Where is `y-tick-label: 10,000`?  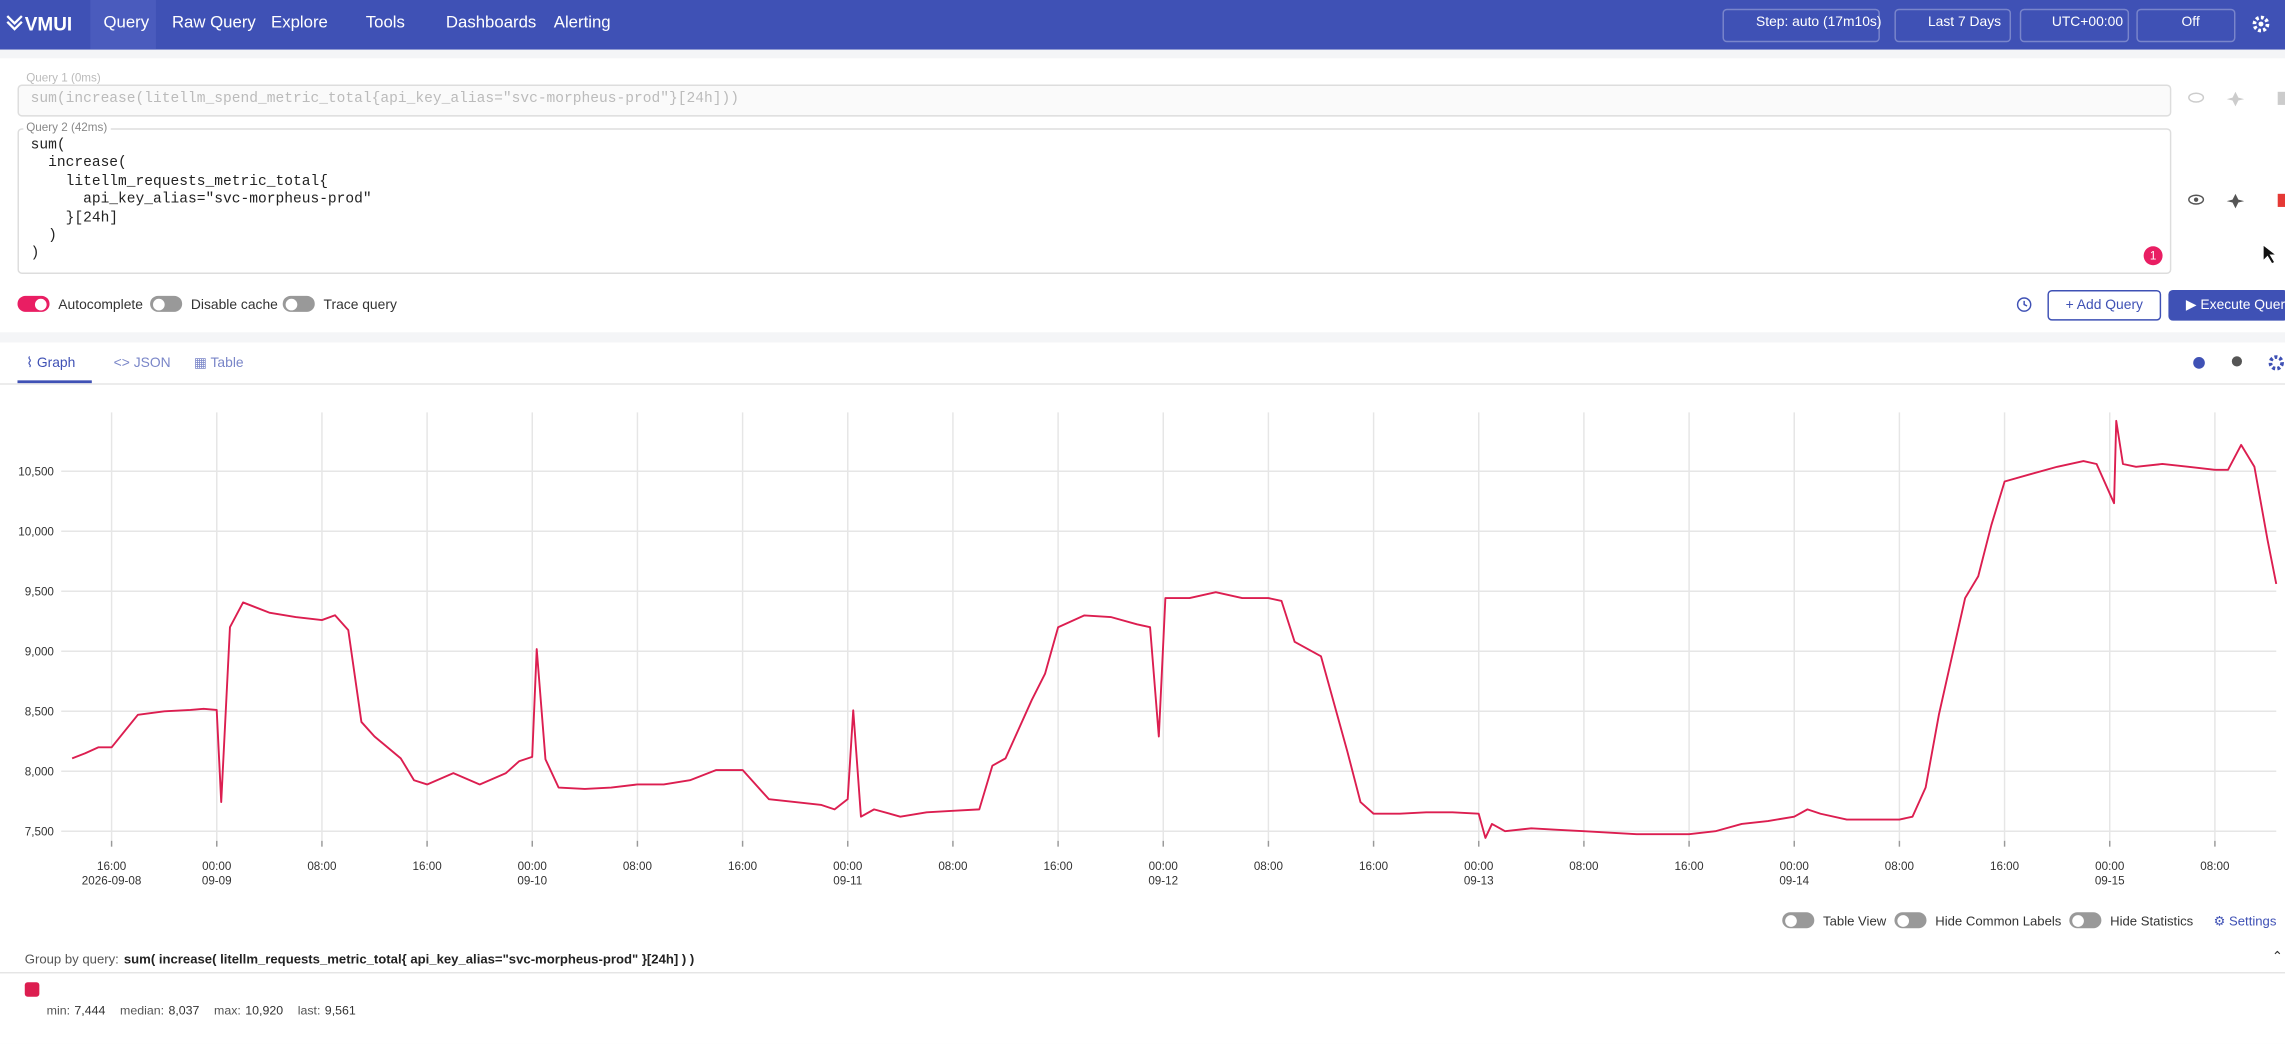
y-tick-label: 10,000 is located at coordinates (36, 532).